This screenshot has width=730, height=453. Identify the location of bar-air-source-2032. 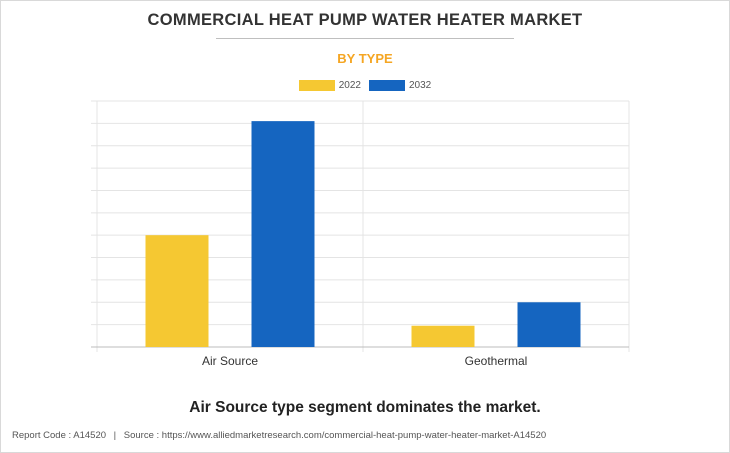
(283, 234).